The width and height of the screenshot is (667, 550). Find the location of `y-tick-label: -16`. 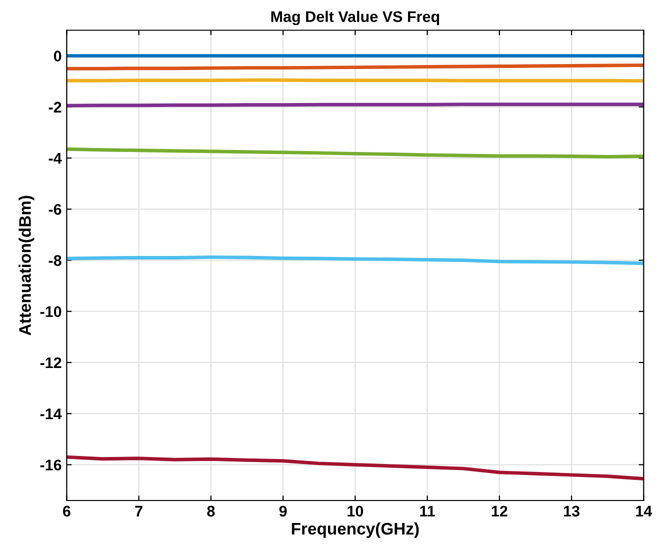

y-tick-label: -16 is located at coordinates (51, 465).